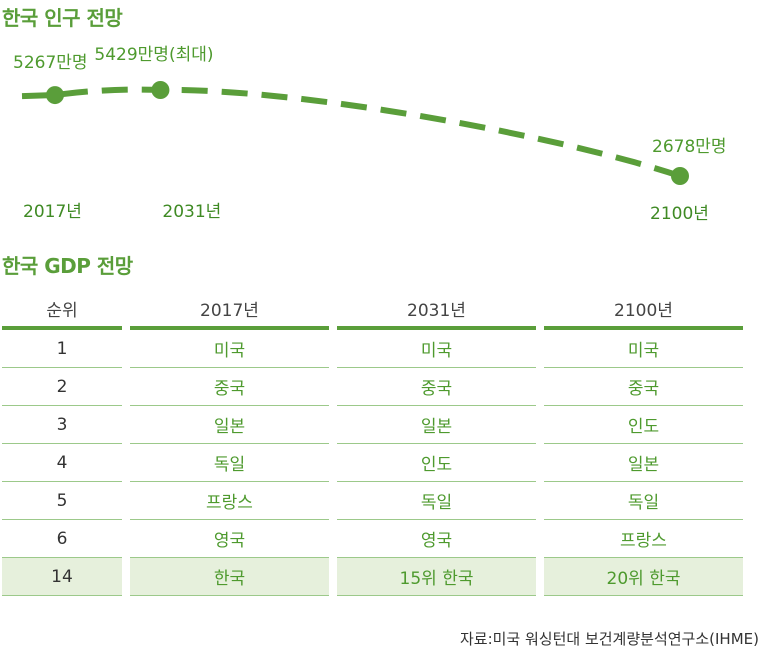 Image resolution: width=767 pixels, height=658 pixels. I want to click on data-label-2100: 2678만명, so click(689, 147).